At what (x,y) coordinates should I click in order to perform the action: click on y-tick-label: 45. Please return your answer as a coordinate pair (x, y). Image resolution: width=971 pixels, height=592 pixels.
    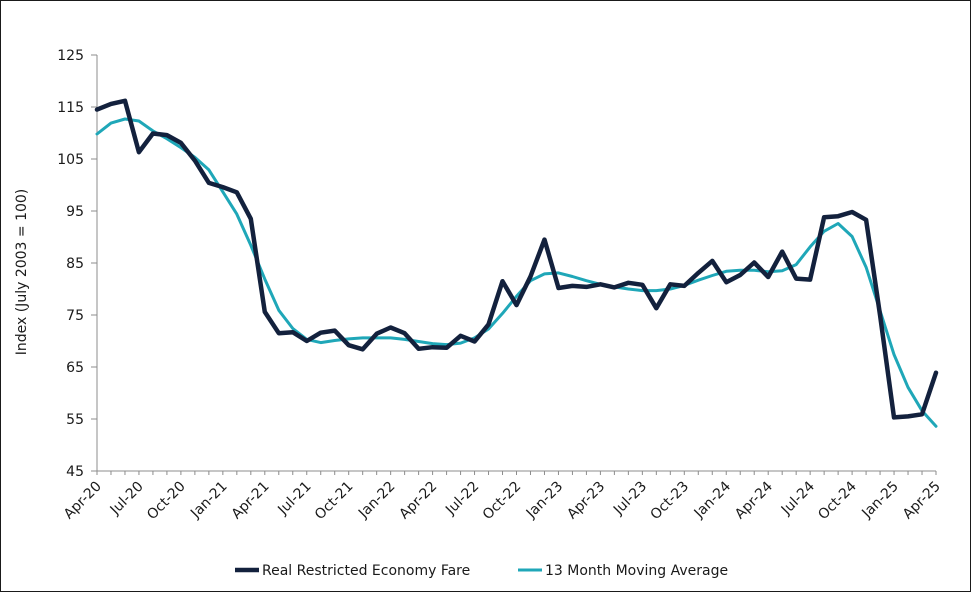
    Looking at the image, I should click on (75, 472).